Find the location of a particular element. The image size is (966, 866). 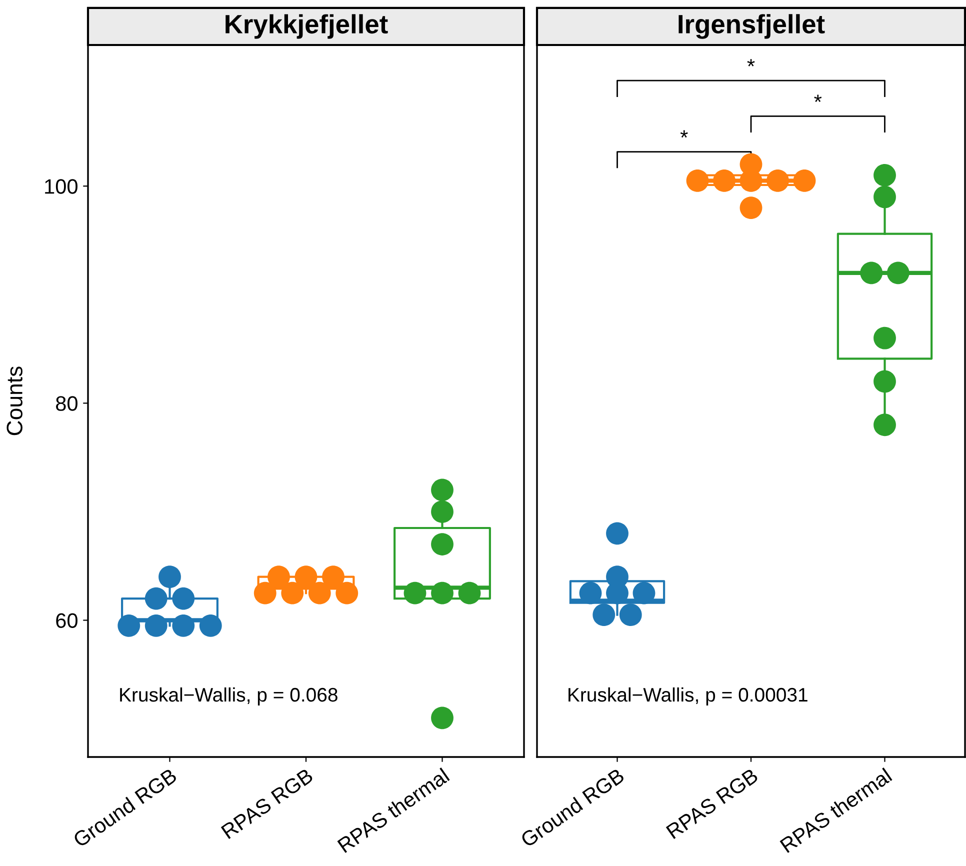

annotation: Kruskal−Wallis, p = 0.00031 is located at coordinates (688, 696).